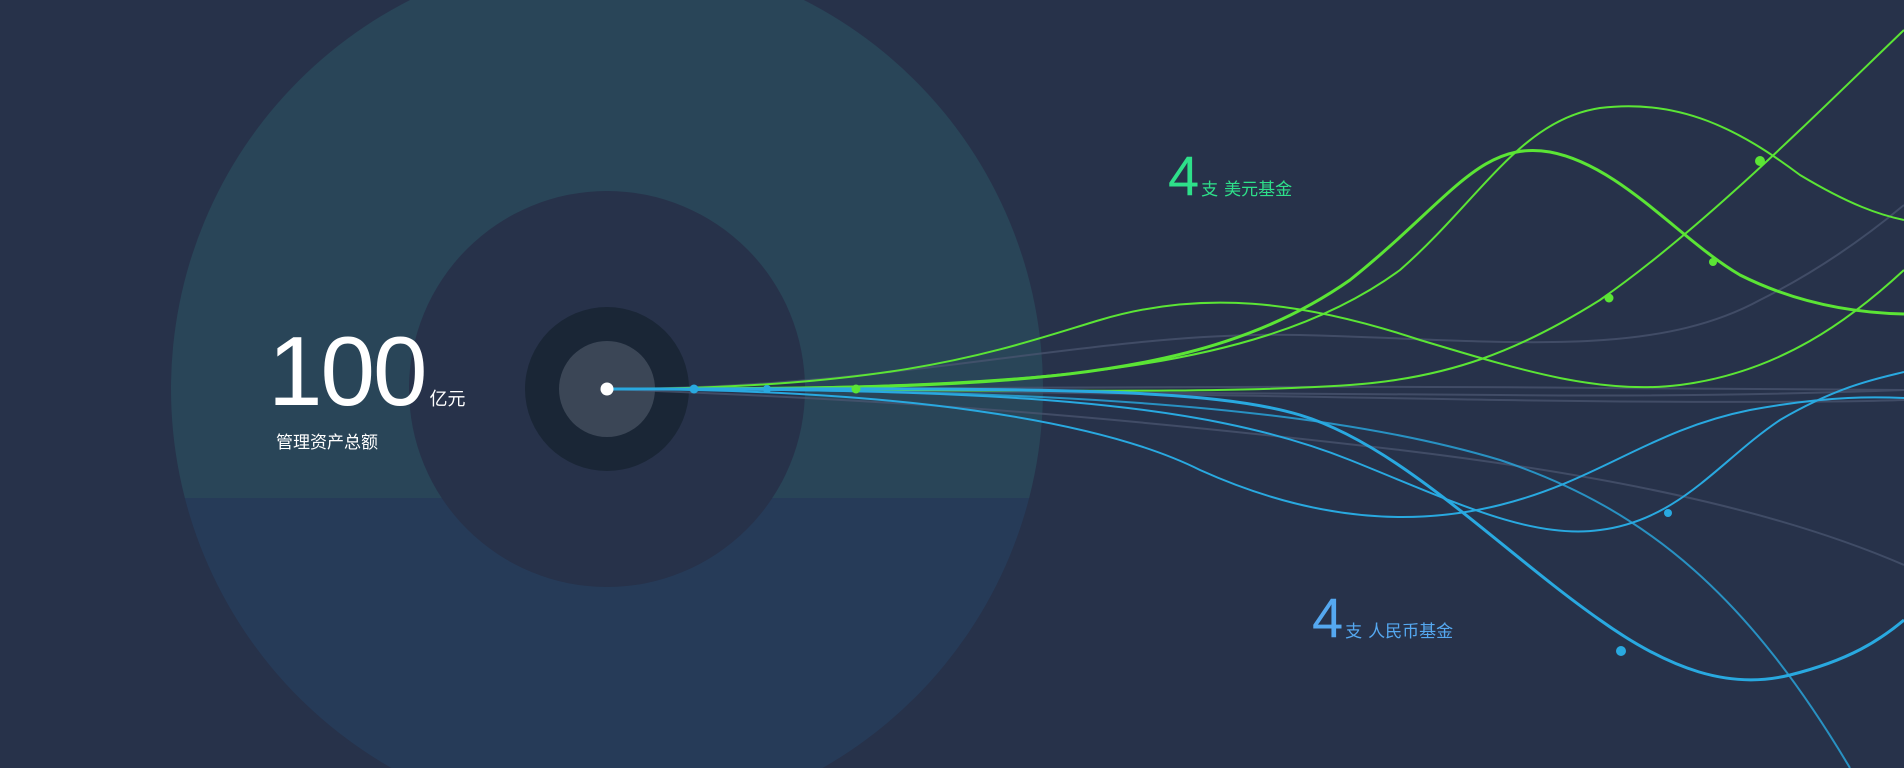 The width and height of the screenshot is (1904, 768). I want to click on usd-fund-count-value: 4, so click(1184, 175).